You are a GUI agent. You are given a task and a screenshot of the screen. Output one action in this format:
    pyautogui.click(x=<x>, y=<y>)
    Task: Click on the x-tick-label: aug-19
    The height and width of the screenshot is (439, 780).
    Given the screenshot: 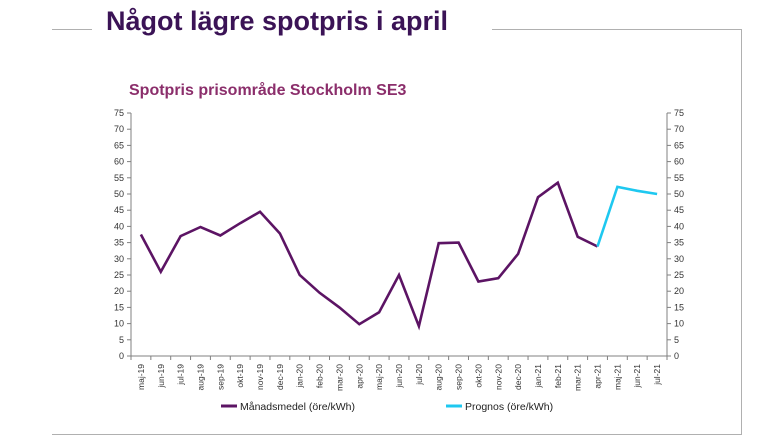 What is the action you would take?
    pyautogui.click(x=200, y=377)
    